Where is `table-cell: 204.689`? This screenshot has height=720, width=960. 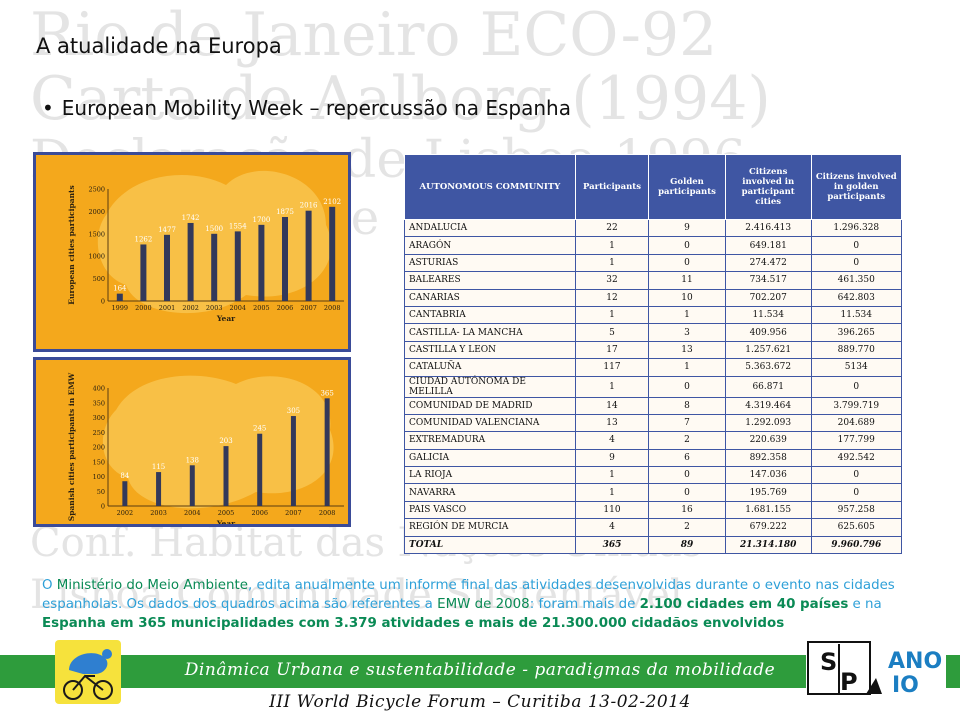 table-cell: 204.689 is located at coordinates (856, 423).